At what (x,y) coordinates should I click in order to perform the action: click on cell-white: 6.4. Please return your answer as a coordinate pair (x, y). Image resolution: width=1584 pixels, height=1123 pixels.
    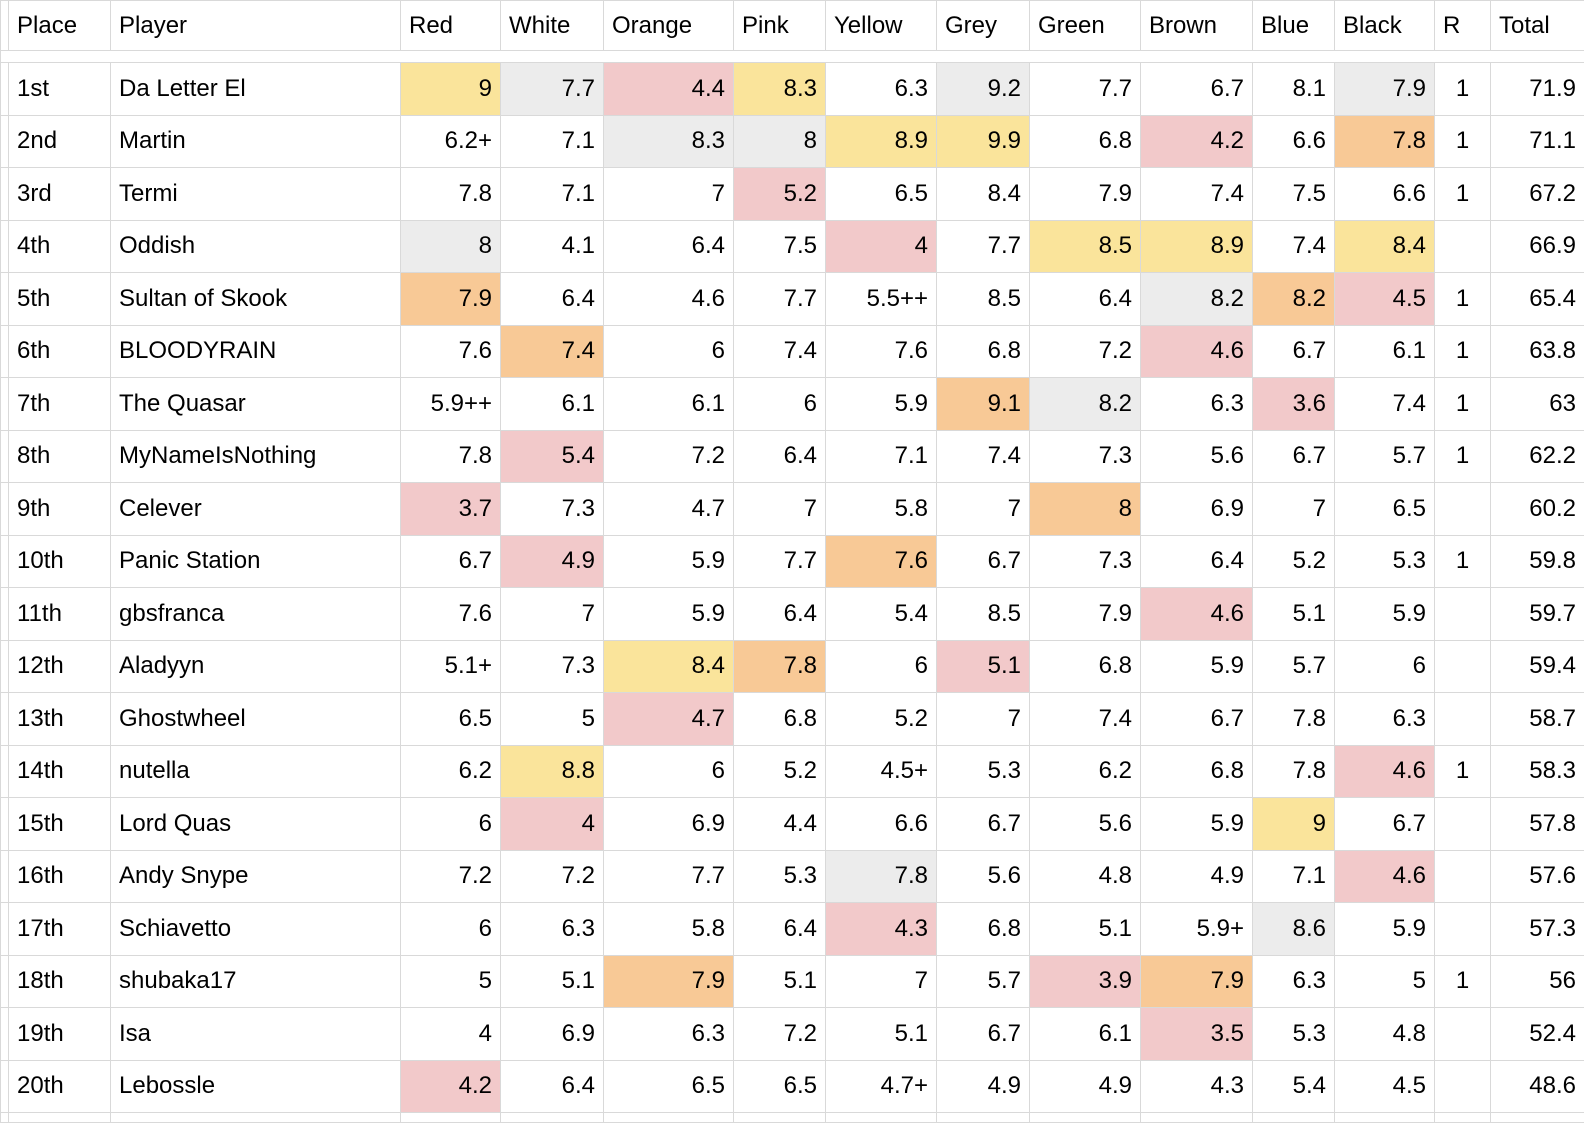
    Looking at the image, I should click on (552, 299).